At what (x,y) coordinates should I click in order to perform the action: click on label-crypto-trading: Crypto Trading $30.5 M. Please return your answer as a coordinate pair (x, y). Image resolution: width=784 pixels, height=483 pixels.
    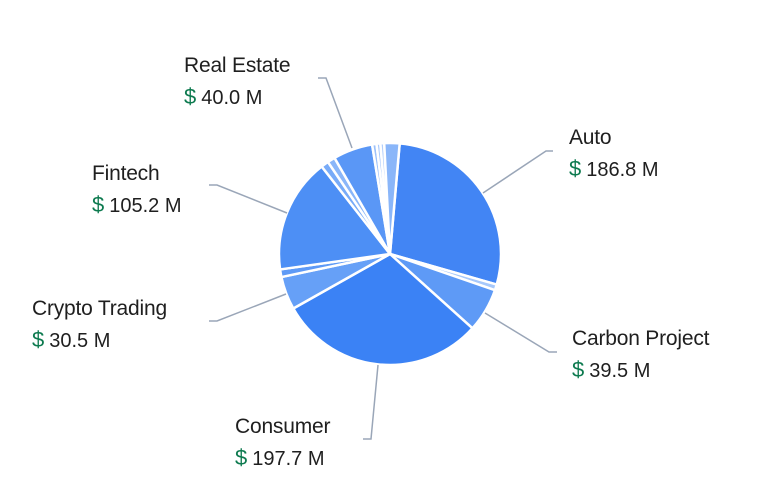
    Looking at the image, I should click on (99, 325).